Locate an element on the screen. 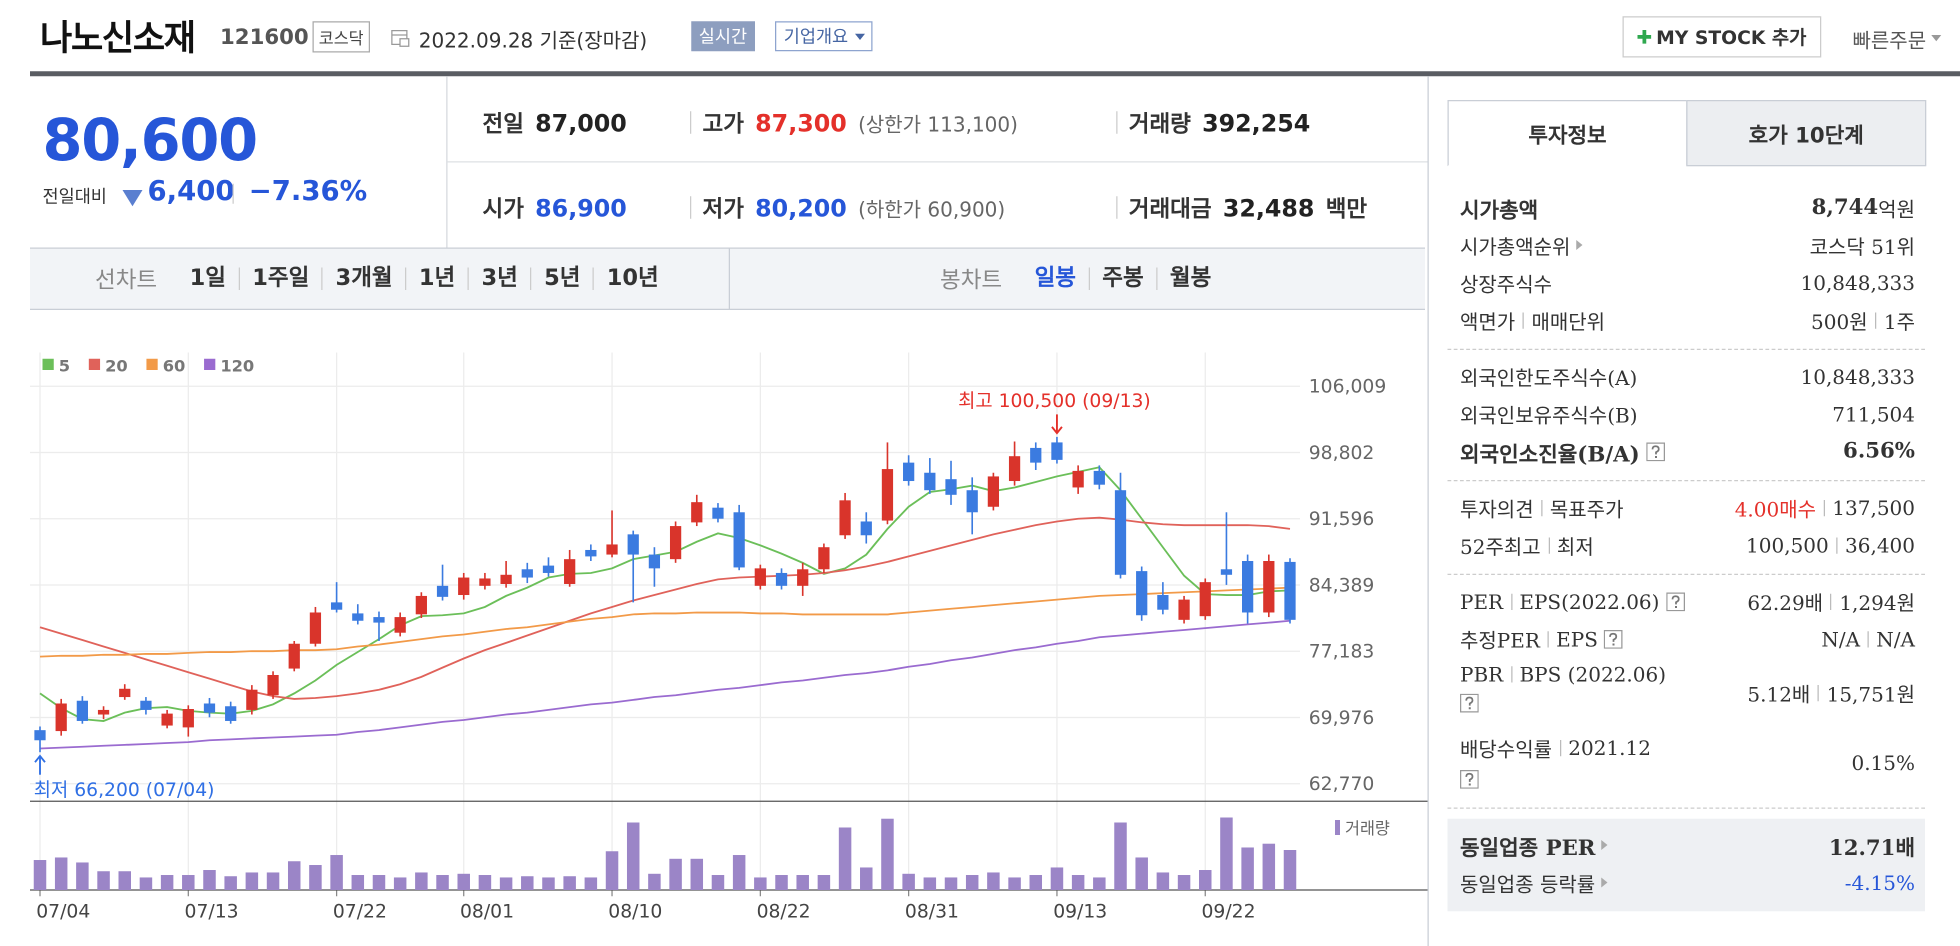 This screenshot has height=946, width=1960. calendar-icon is located at coordinates (400, 38).